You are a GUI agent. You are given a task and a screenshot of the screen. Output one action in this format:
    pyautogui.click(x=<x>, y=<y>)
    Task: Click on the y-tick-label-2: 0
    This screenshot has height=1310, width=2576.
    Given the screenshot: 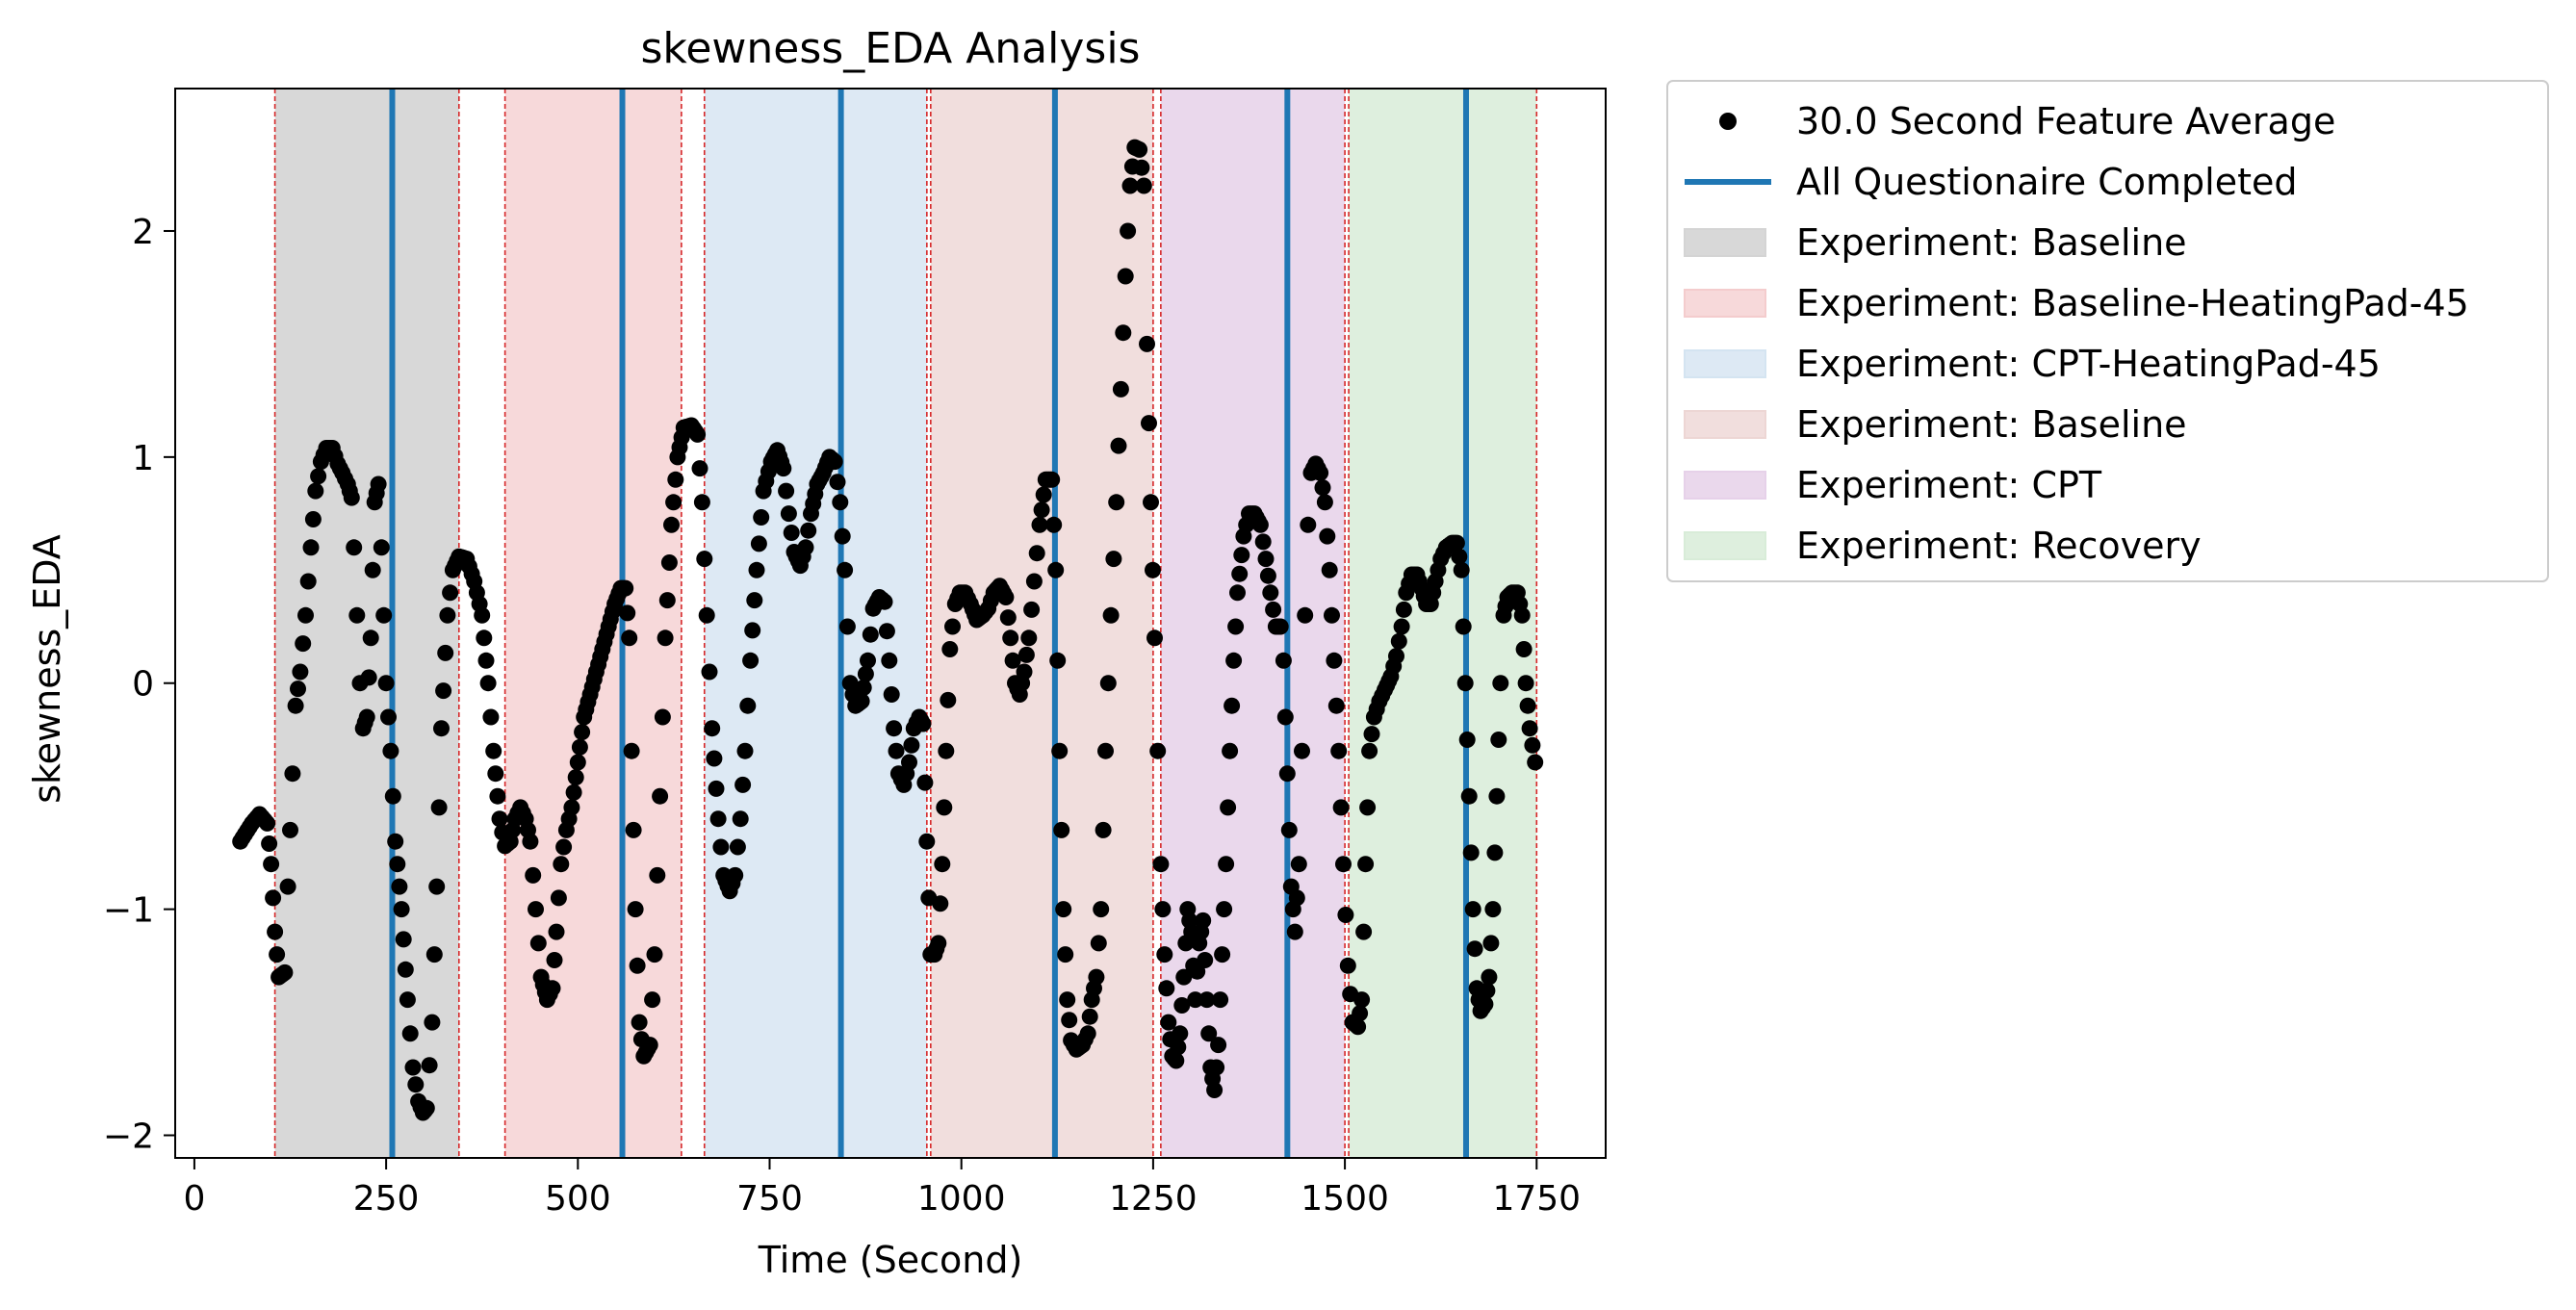 What is the action you would take?
    pyautogui.click(x=143, y=685)
    